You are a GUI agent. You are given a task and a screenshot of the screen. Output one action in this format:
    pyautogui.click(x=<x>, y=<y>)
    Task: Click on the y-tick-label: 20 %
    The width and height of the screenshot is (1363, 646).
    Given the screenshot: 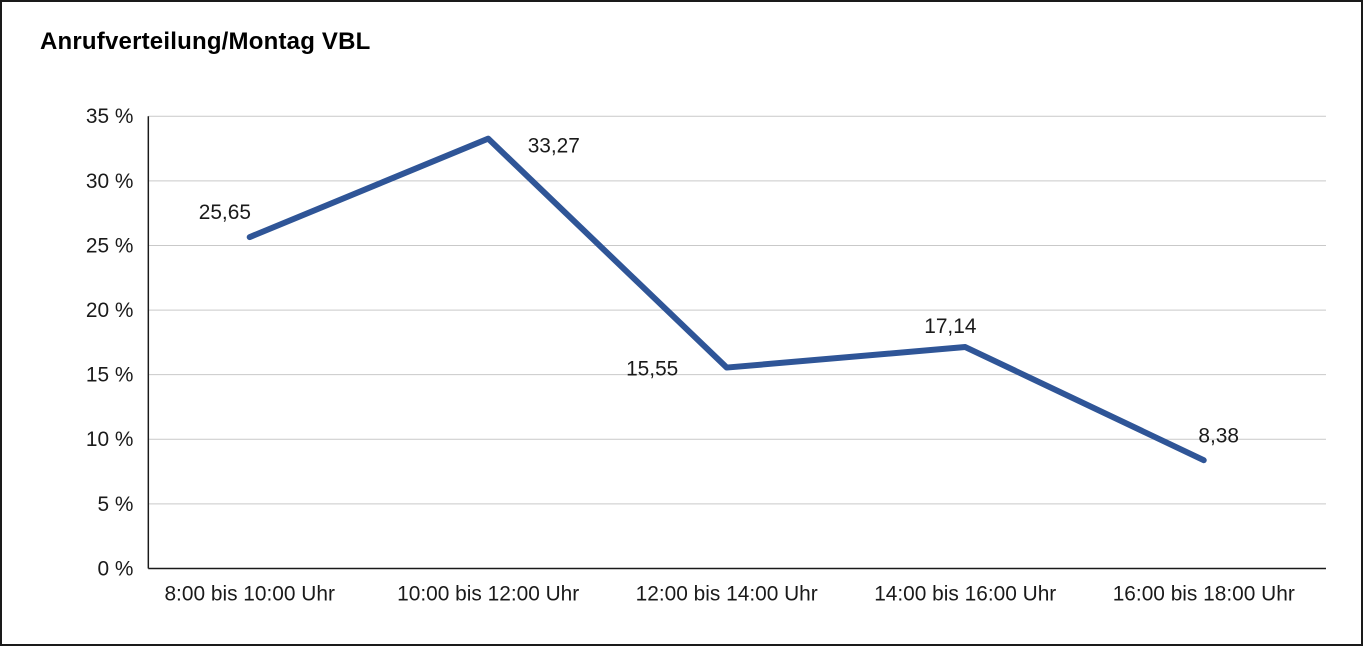 What is the action you would take?
    pyautogui.click(x=110, y=310)
    